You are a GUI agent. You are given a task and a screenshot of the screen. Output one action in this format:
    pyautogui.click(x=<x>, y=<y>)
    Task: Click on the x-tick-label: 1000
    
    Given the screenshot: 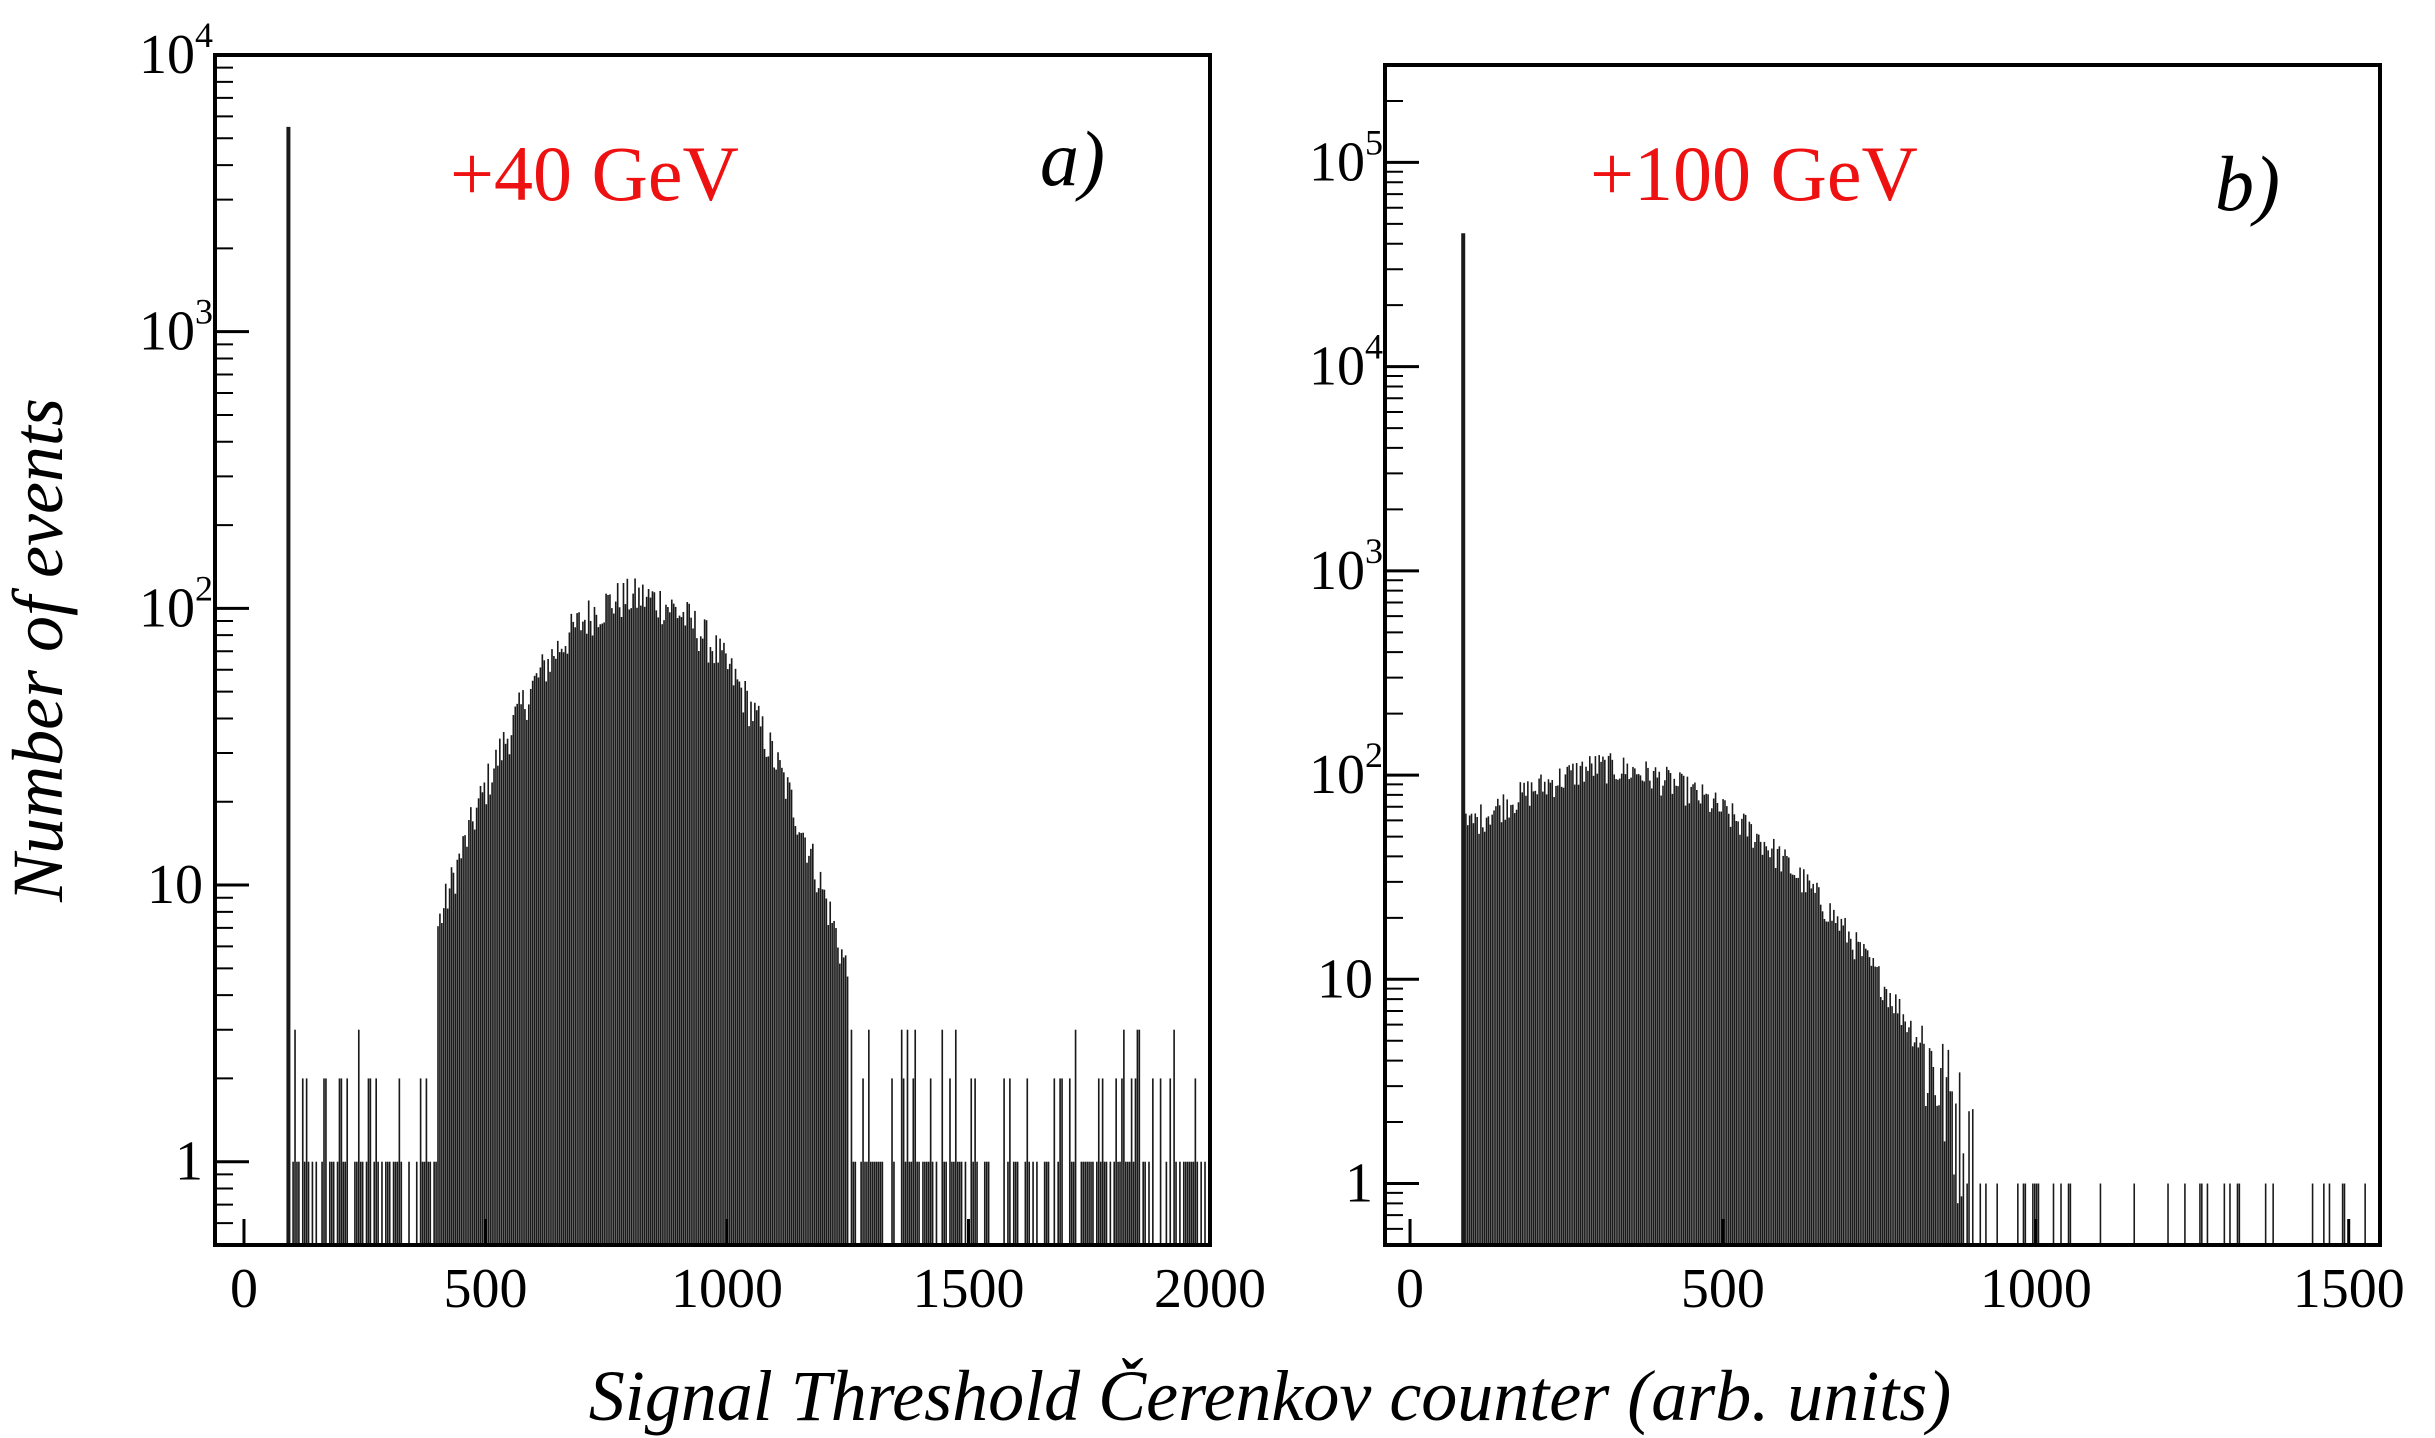 What is the action you would take?
    pyautogui.click(x=727, y=1289)
    